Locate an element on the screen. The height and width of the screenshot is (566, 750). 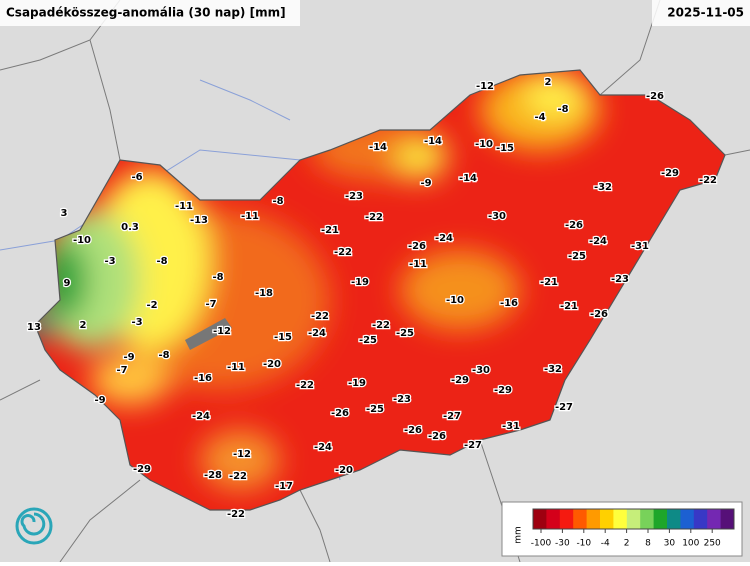
station-value: -30 is located at coordinates (497, 216).